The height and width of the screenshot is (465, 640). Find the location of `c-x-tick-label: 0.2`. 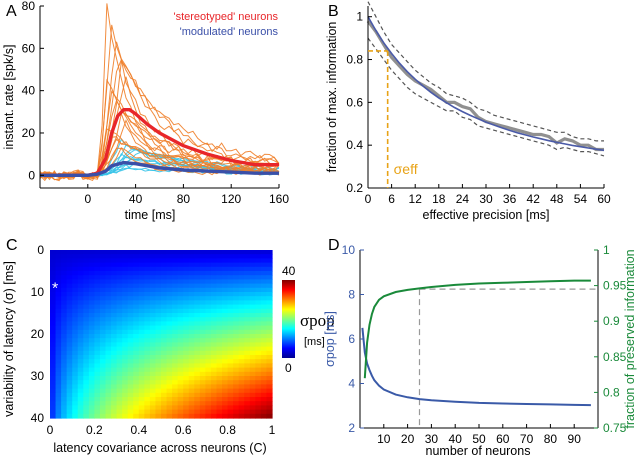

c-x-tick-label: 0.2 is located at coordinates (94, 430).